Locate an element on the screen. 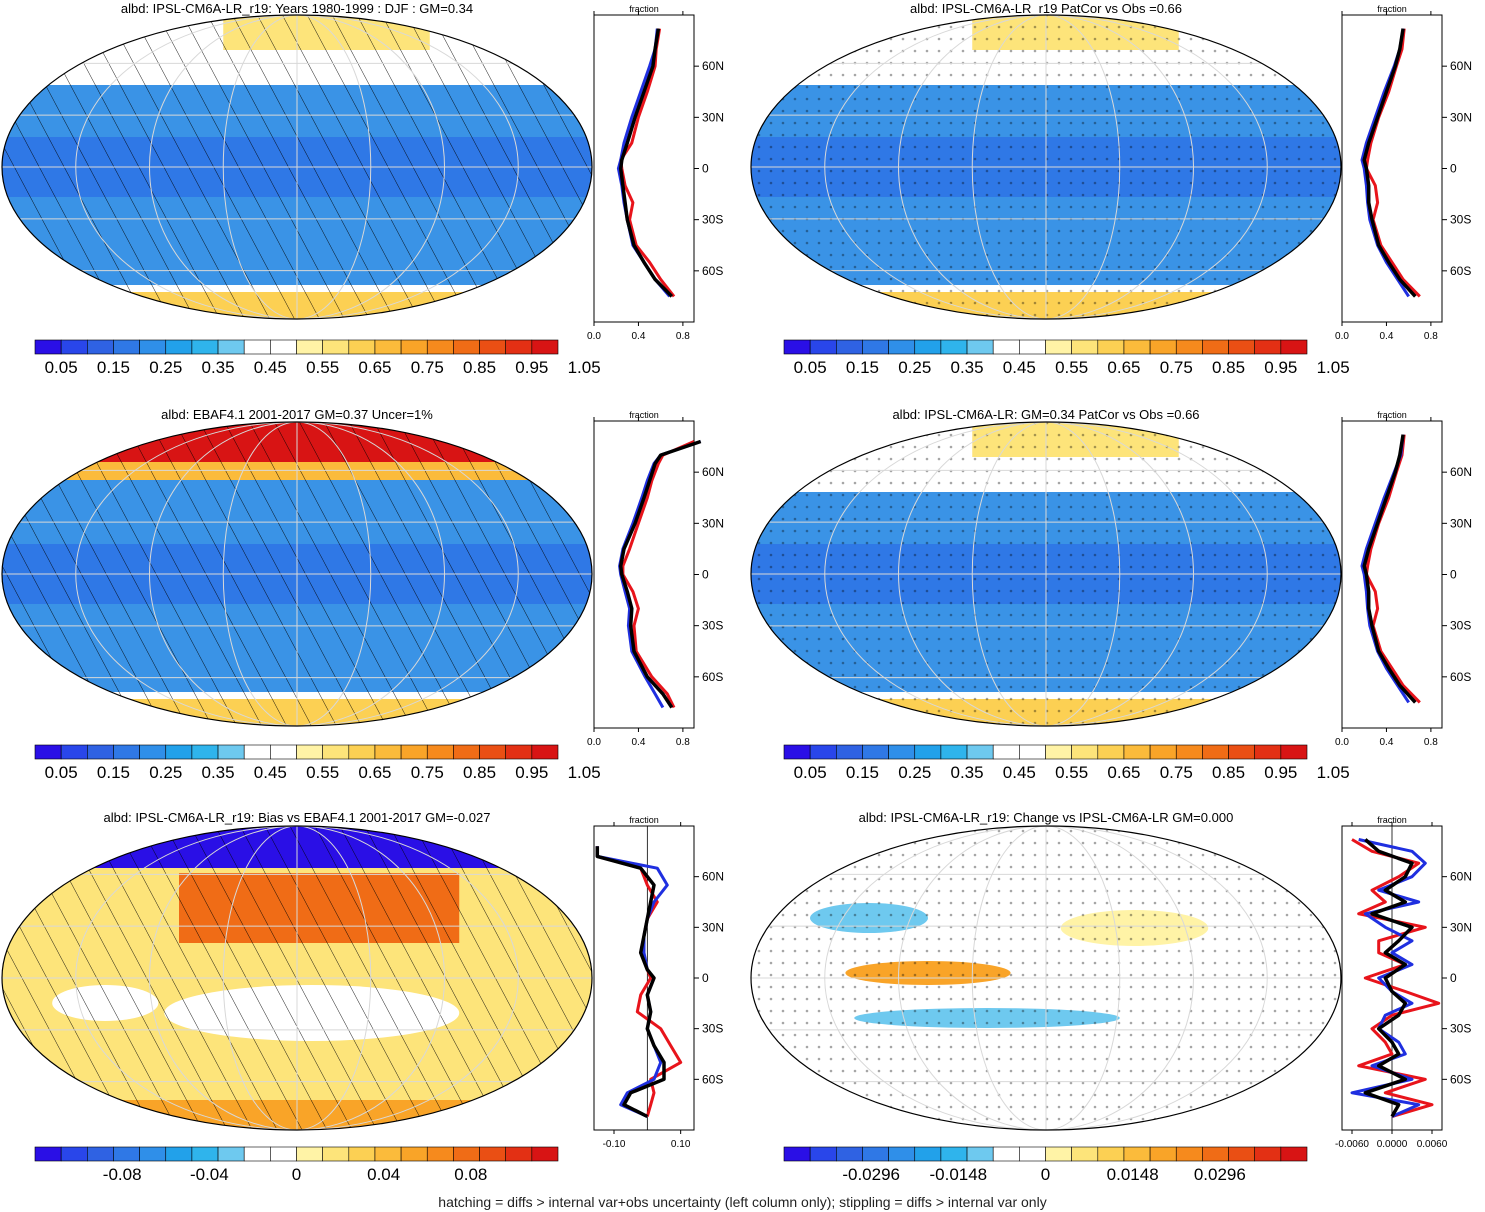  colorbar-tick-label: 0.75 is located at coordinates (1176, 367).